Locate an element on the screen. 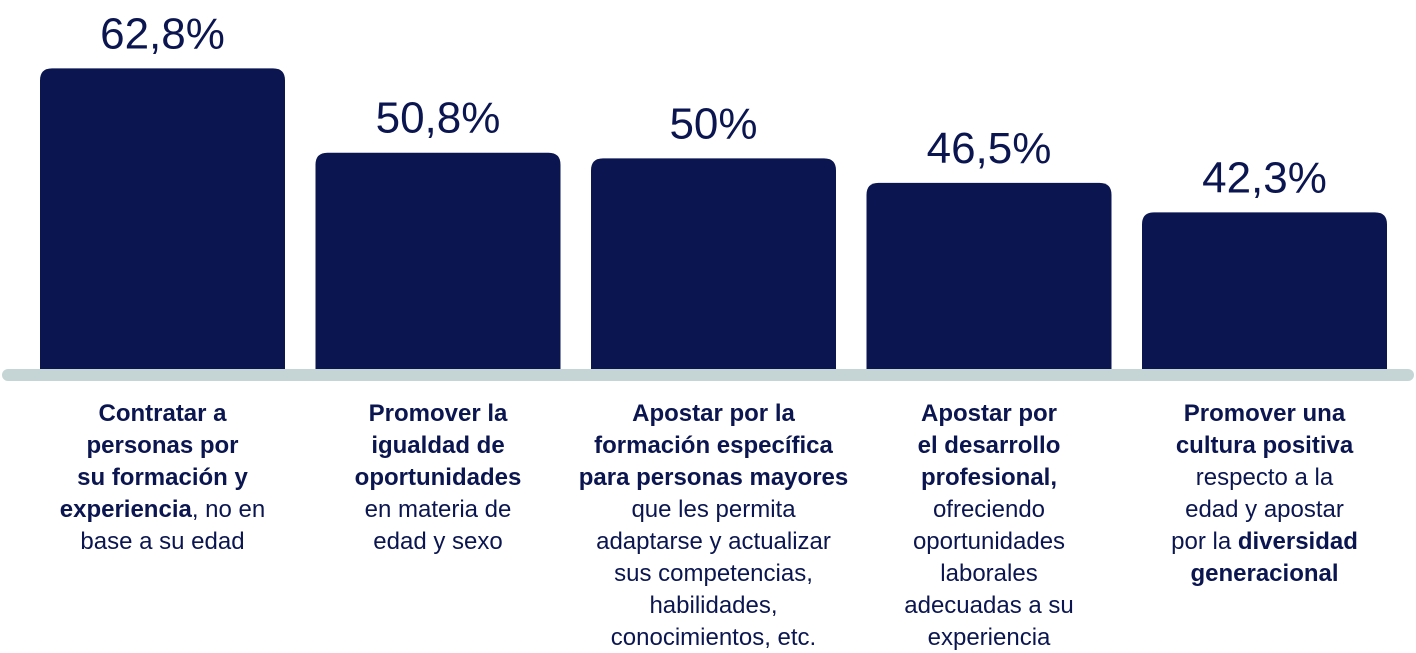 The height and width of the screenshot is (653, 1416). label-run: Contratar a is located at coordinates (162, 413).